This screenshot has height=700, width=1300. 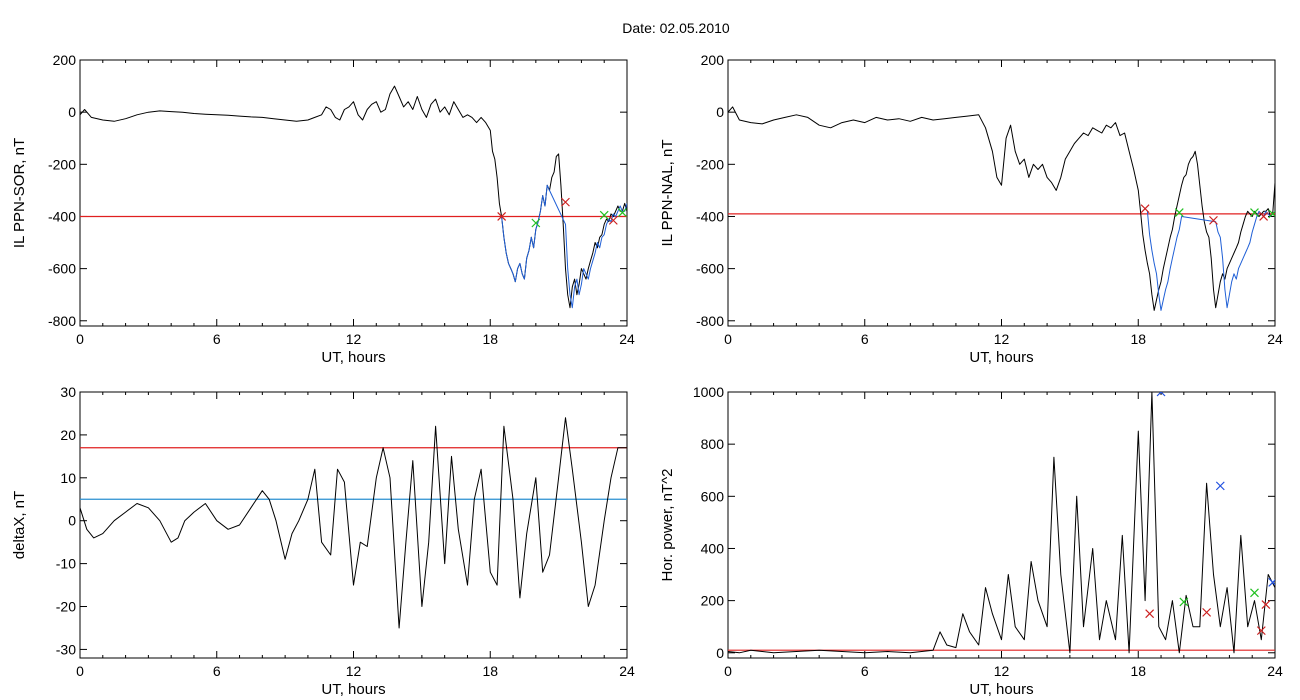 What do you see at coordinates (68, 435) in the screenshot?
I see `y-tick-label: 20` at bounding box center [68, 435].